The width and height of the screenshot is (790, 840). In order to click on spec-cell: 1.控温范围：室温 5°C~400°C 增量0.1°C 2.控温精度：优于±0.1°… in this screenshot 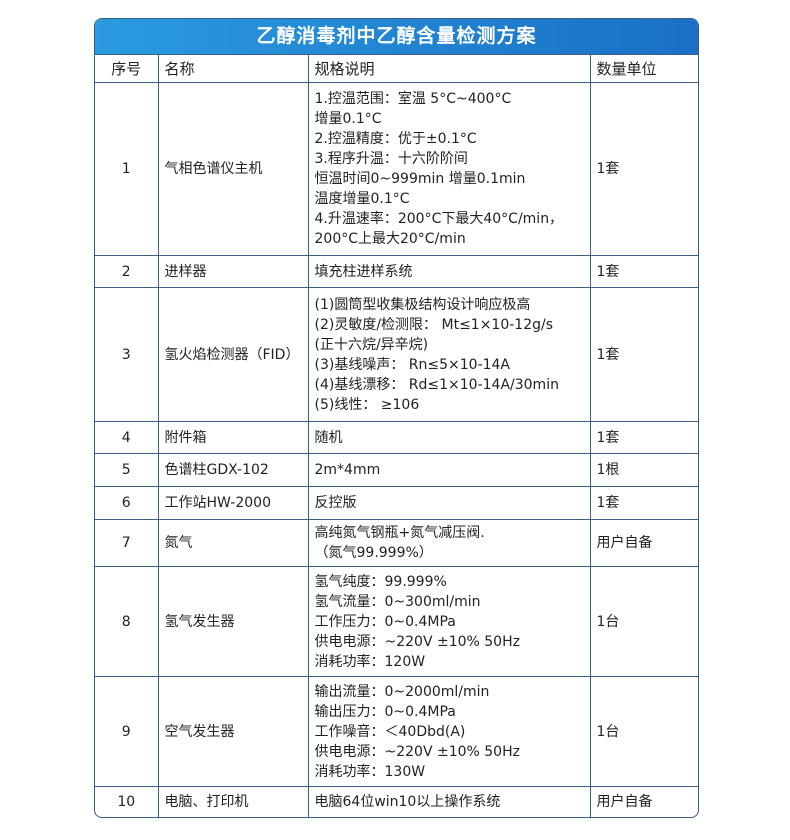, I will do `click(449, 169)`.